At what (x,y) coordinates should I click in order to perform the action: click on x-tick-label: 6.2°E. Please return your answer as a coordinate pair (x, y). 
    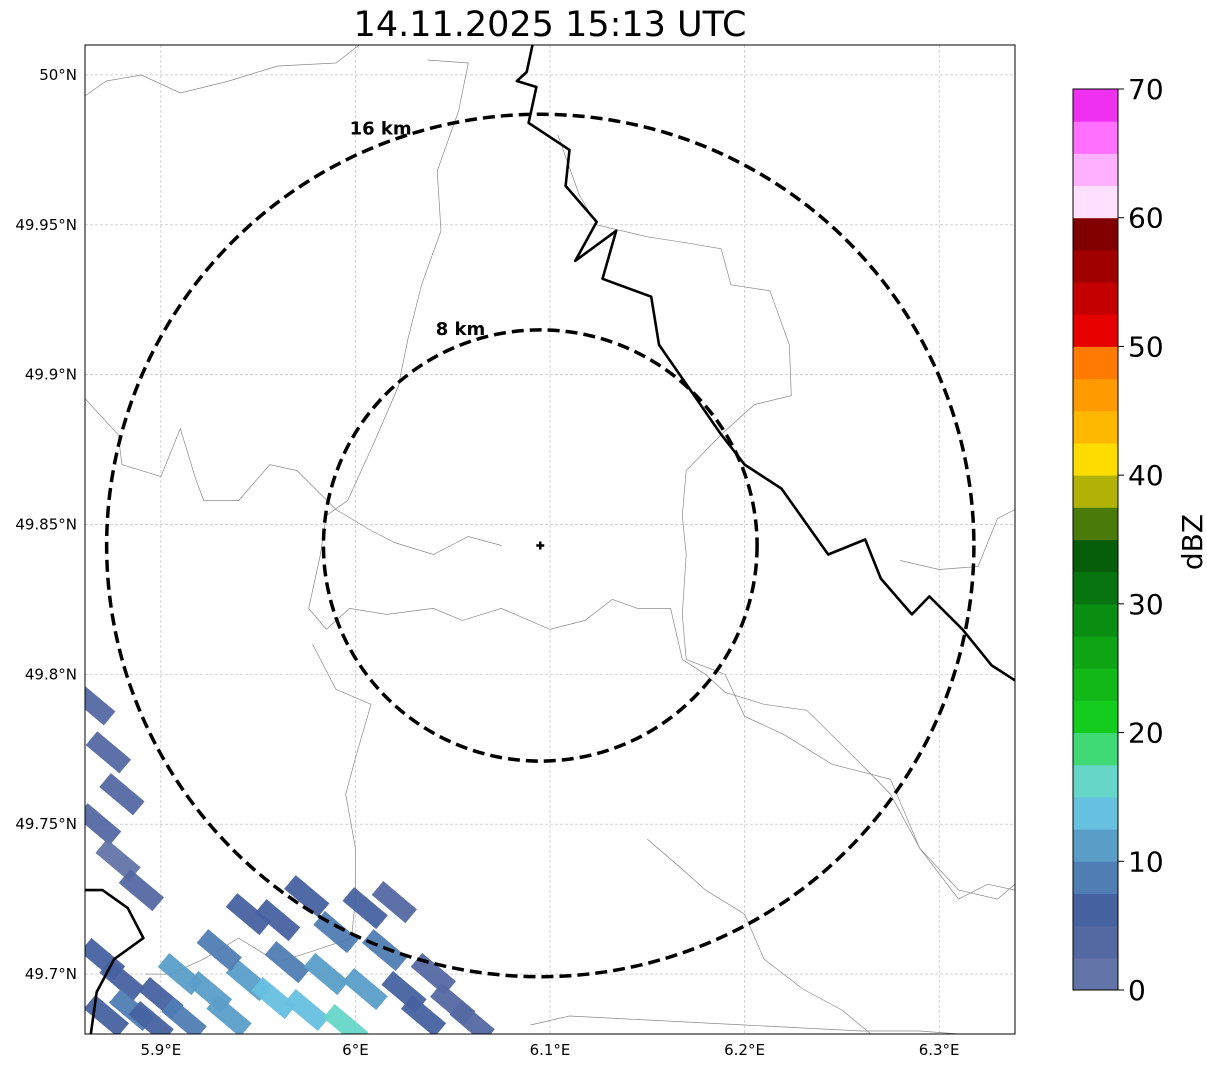
    Looking at the image, I should click on (744, 1050).